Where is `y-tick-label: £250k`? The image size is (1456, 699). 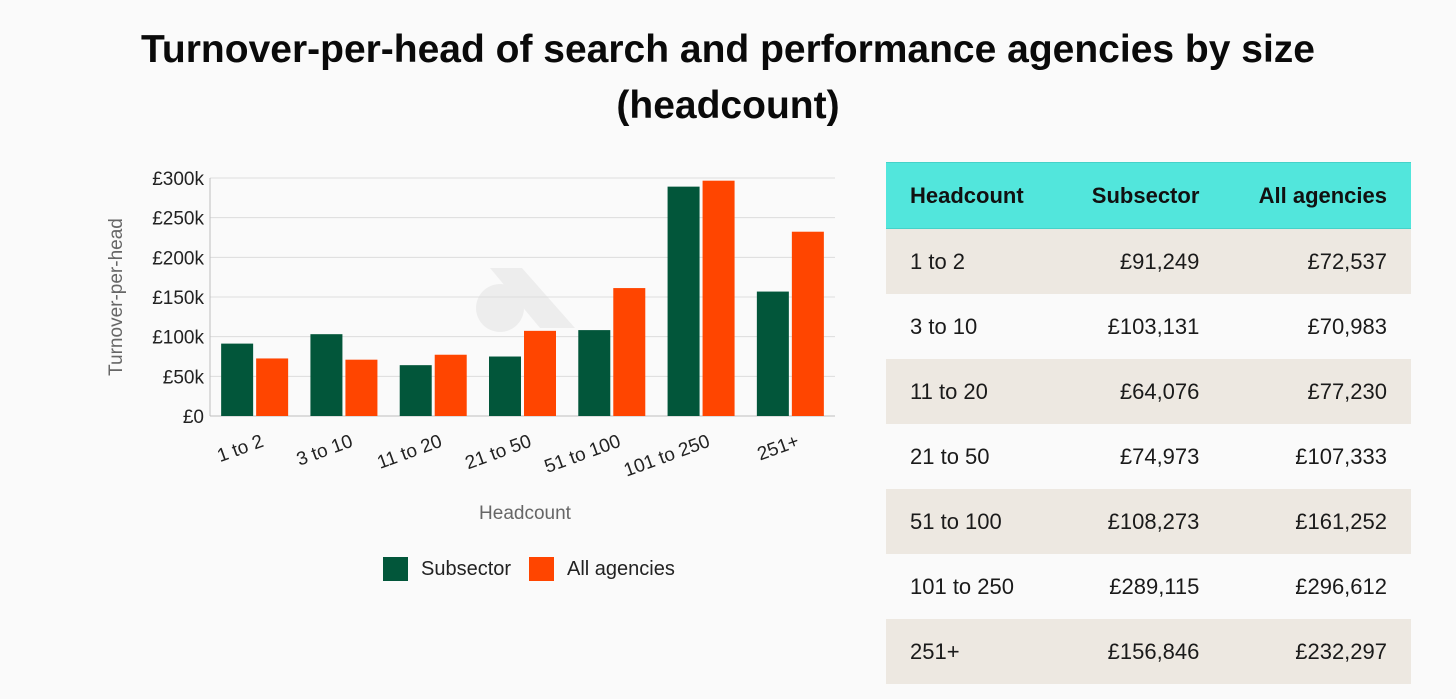
y-tick-label: £250k is located at coordinates (178, 219).